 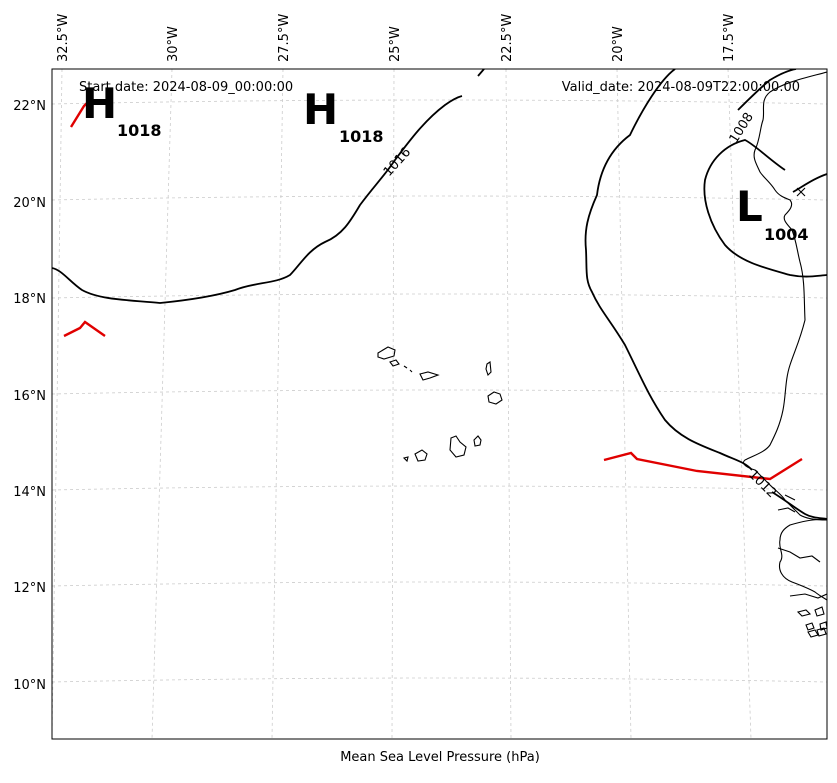 I want to click on meridian-22-5w, so click(x=508, y=404).